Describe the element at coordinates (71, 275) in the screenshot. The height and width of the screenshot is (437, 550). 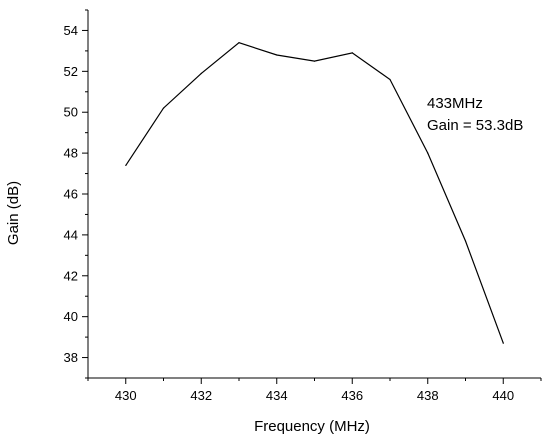
I see `y-tick-label: 42` at that location.